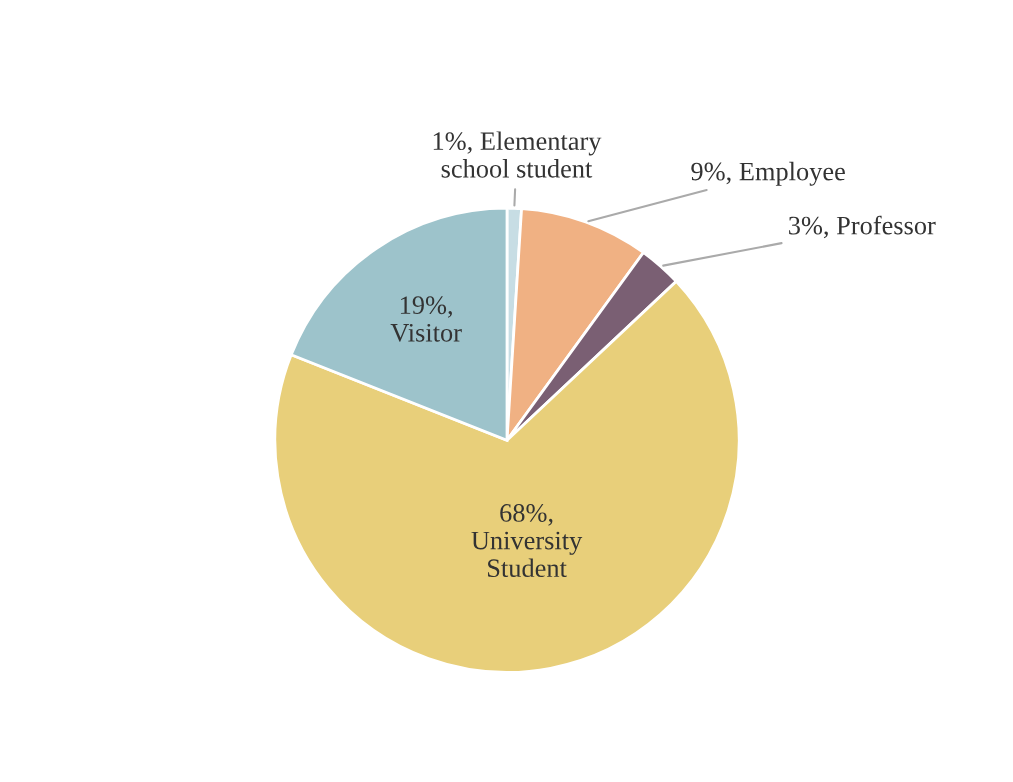  I want to click on slice-label: University Student, so click(527, 554).